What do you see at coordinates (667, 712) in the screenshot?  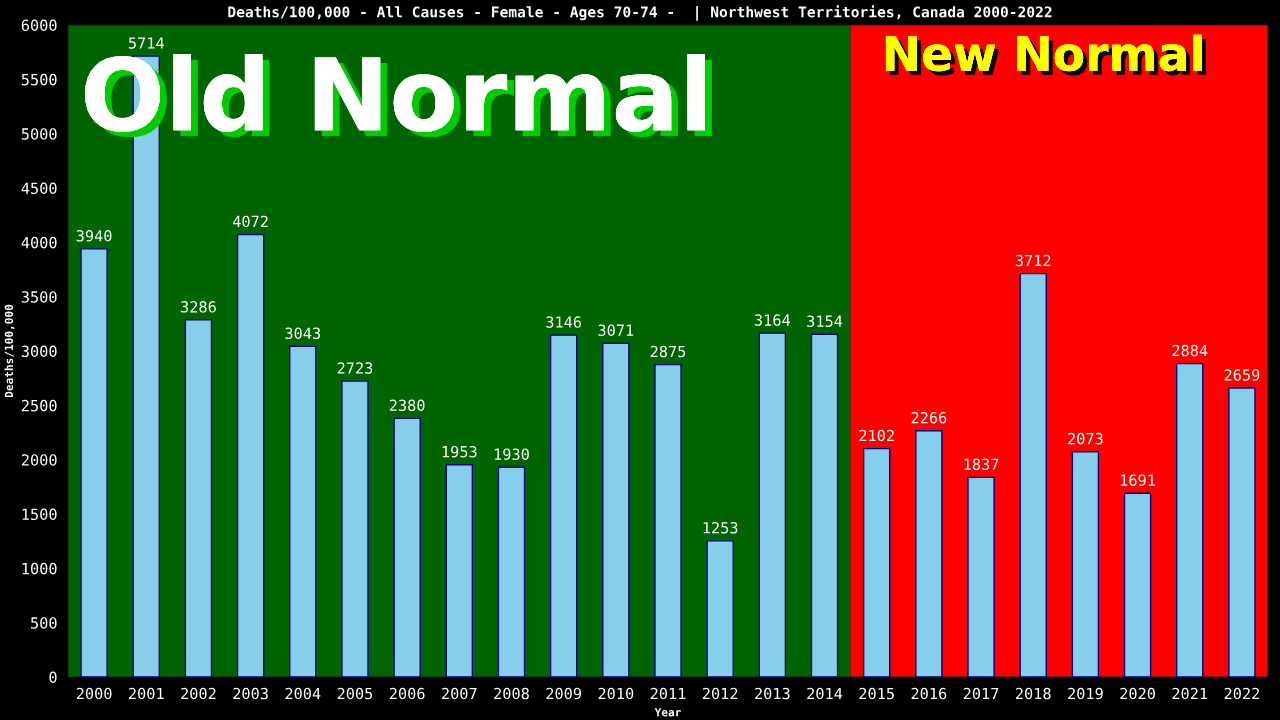 I see `x-axis-title: Year` at bounding box center [667, 712].